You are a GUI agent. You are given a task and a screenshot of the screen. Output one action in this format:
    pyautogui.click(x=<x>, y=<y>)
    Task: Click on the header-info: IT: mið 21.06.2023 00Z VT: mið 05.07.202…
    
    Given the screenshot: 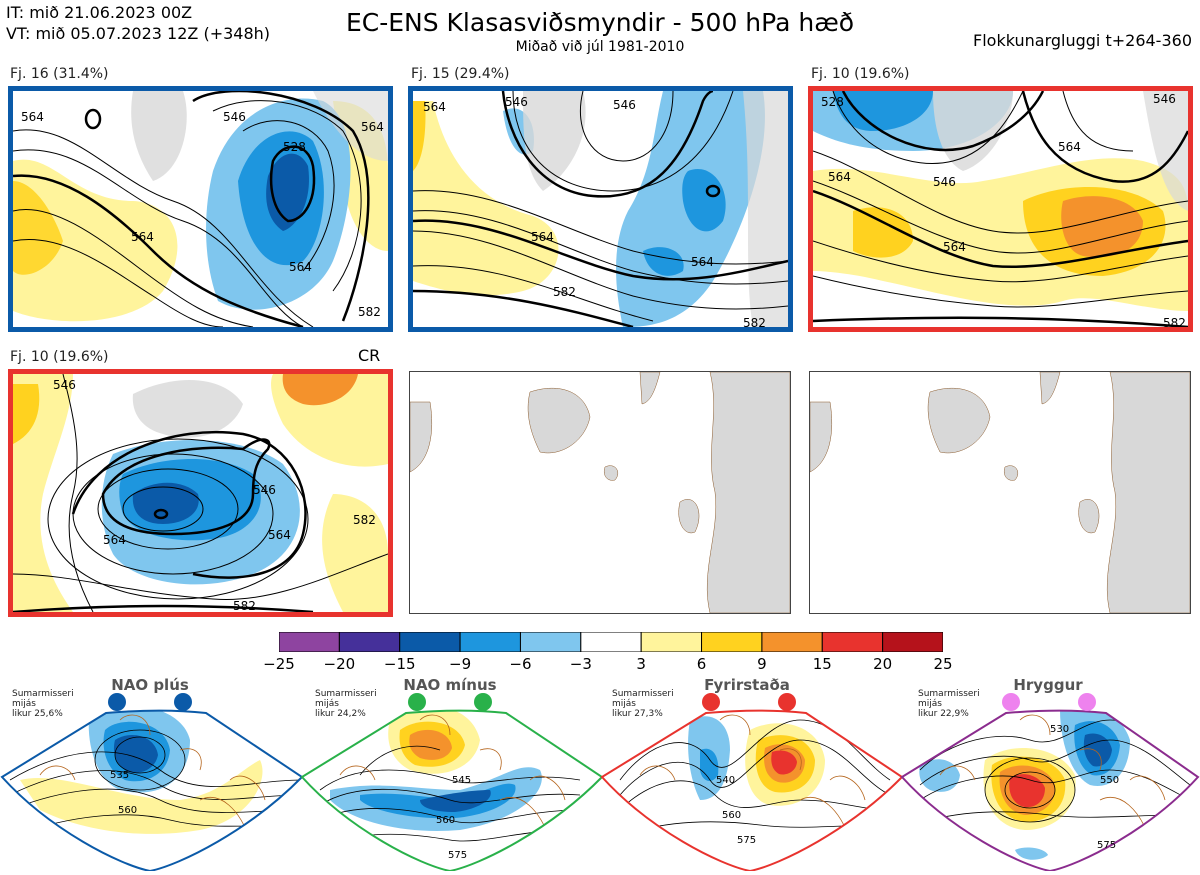 What is the action you would take?
    pyautogui.click(x=138, y=23)
    